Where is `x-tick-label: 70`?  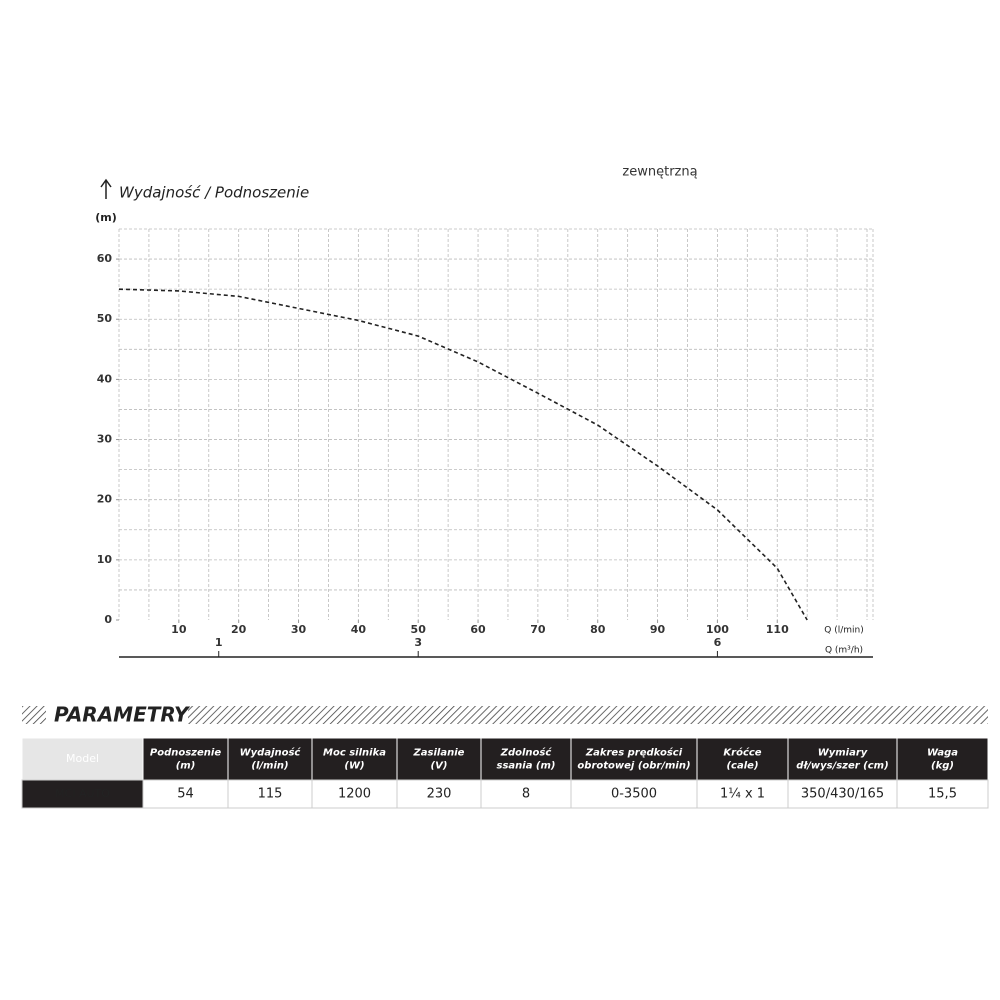
x-tick-label: 70 is located at coordinates (538, 629).